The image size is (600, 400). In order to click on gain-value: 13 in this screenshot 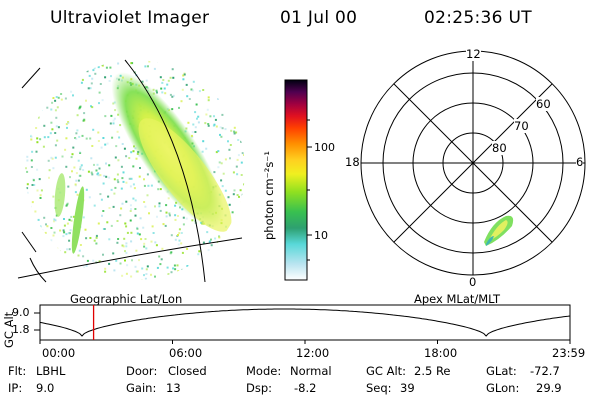, I will do `click(173, 388)`.